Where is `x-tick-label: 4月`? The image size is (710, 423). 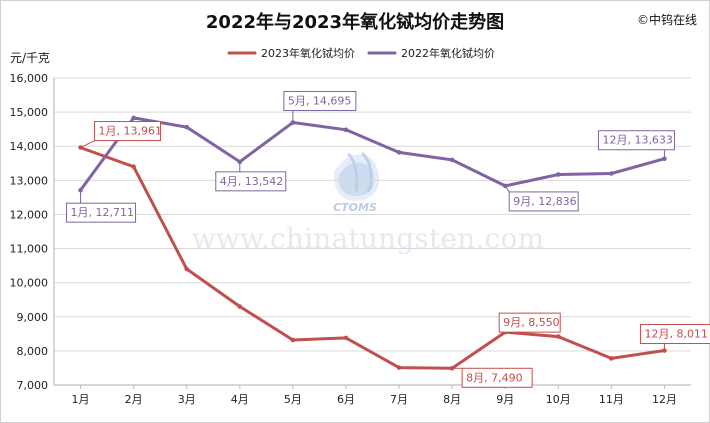
x-tick-label: 4月 is located at coordinates (240, 399).